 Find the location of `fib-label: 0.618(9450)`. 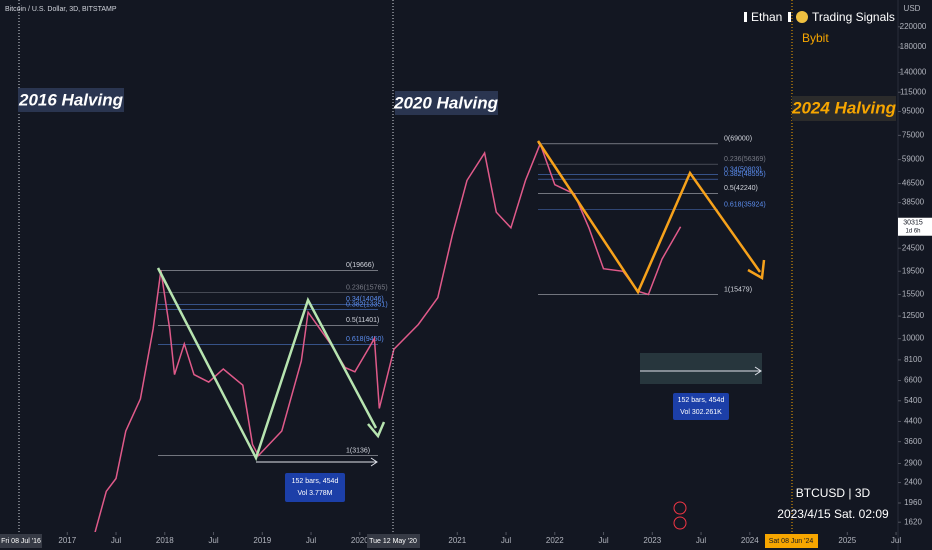

fib-label: 0.618(9450) is located at coordinates (365, 339).